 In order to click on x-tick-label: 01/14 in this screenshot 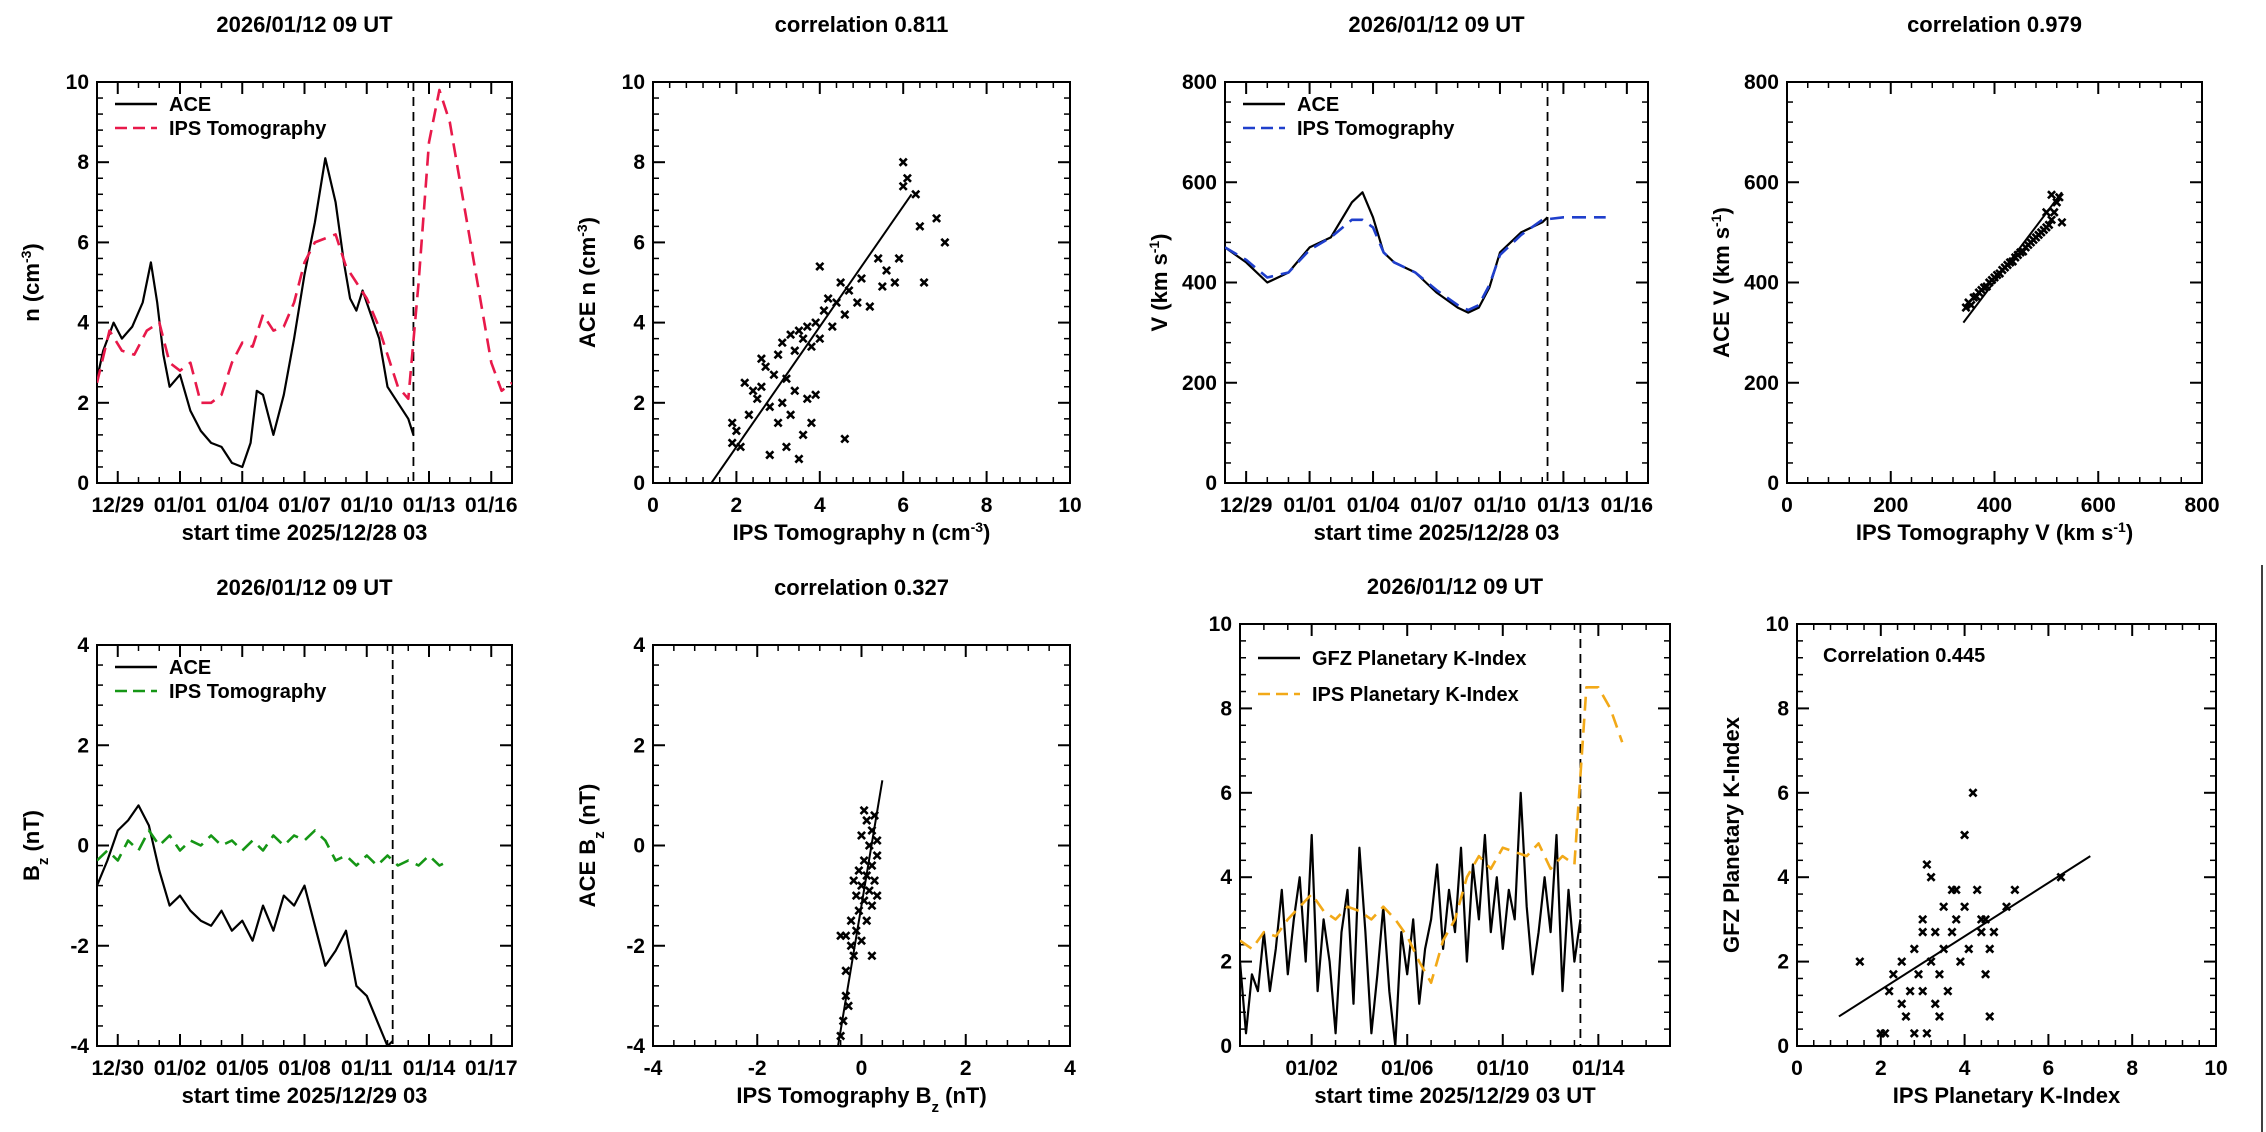, I will do `click(1598, 1068)`.